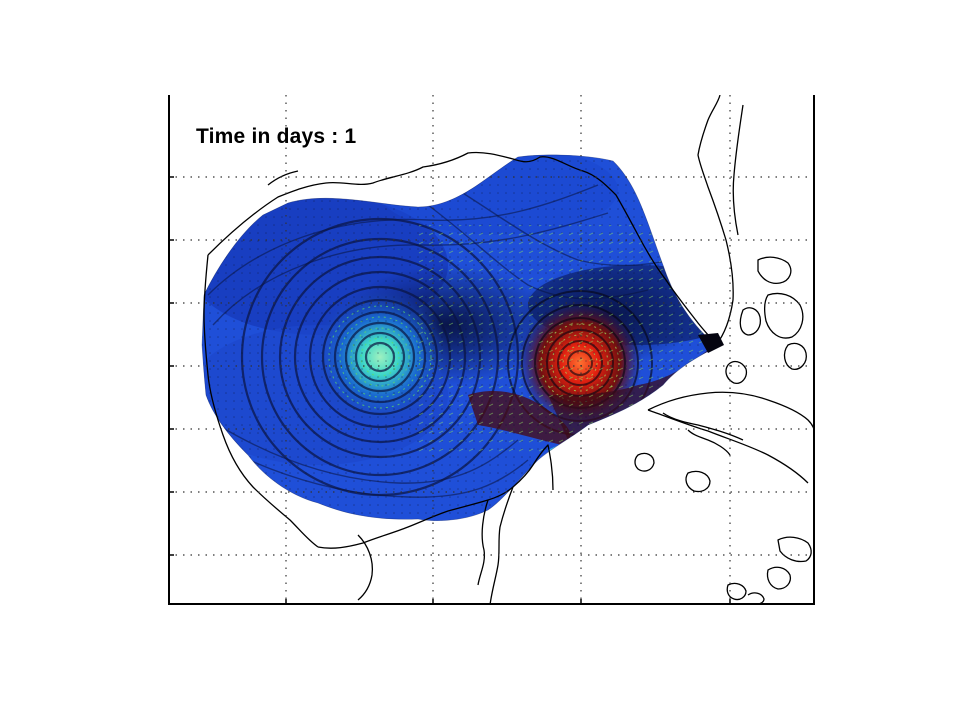 This screenshot has height=720, width=960. Describe the element at coordinates (276, 136) in the screenshot. I see `time-label: Time in days : 1` at that location.